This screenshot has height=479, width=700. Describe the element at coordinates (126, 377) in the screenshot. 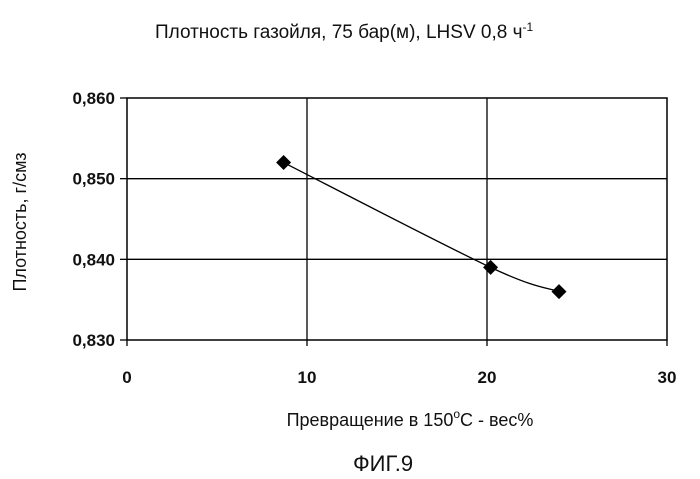

I see `x-tick-label-0: 0` at that location.